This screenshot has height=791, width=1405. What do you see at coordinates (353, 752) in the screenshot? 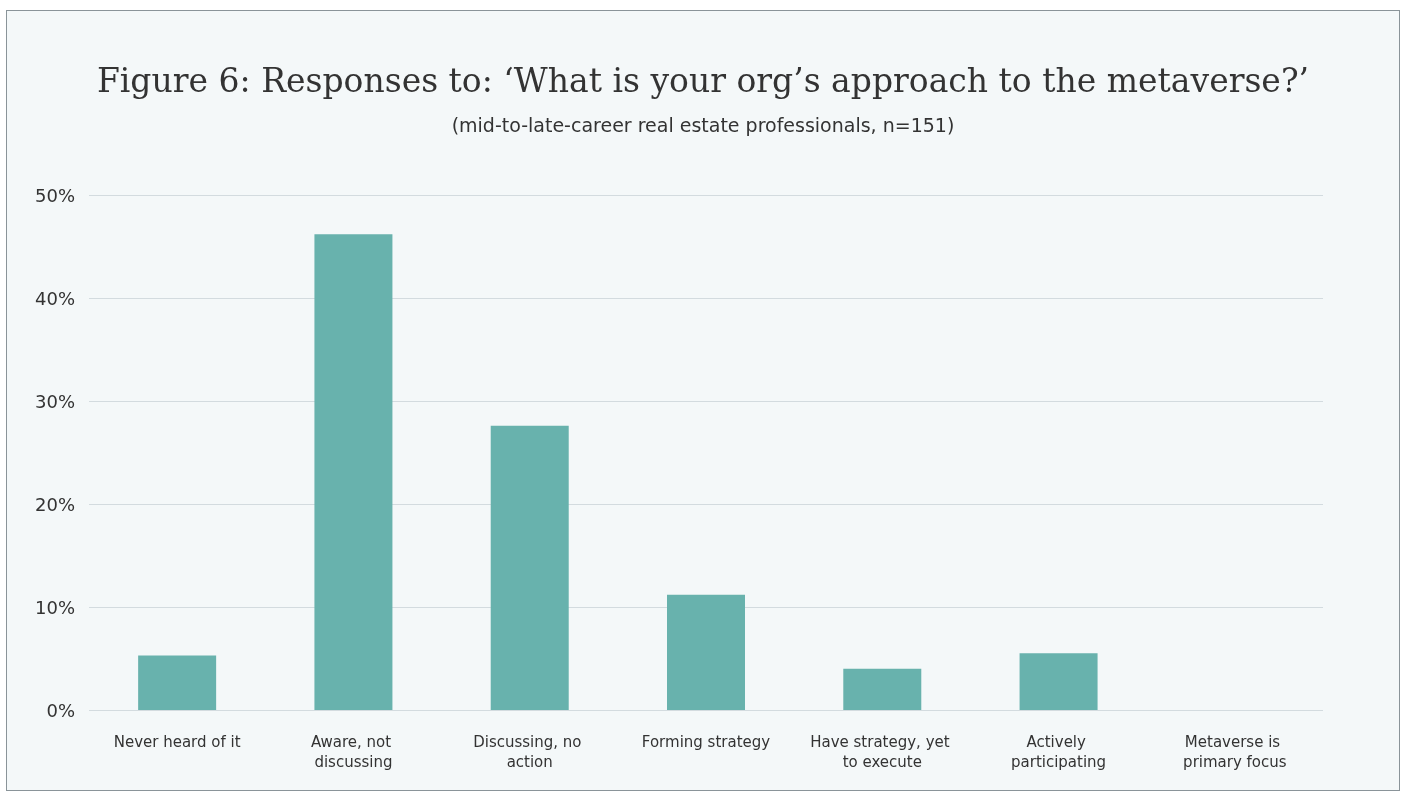
I see `x-tick-label: Aware, not discussing` at bounding box center [353, 752].